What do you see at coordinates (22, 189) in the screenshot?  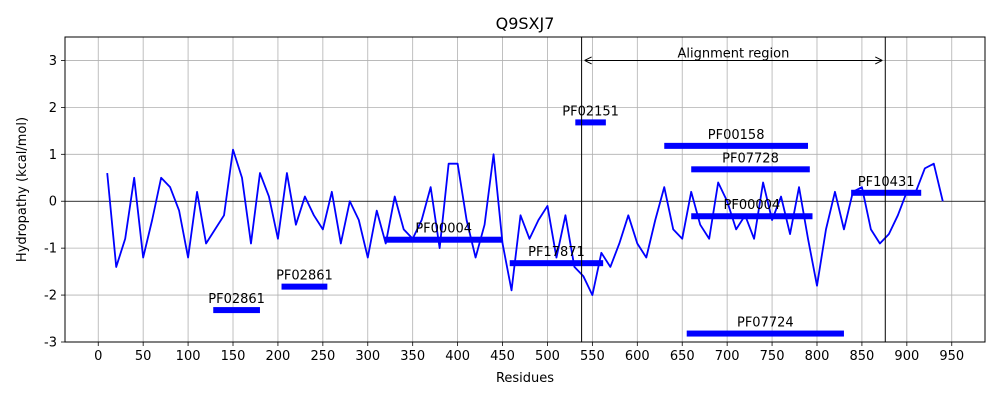 I see `y-axis-title: Hydropathy (kcal/mol)` at bounding box center [22, 189].